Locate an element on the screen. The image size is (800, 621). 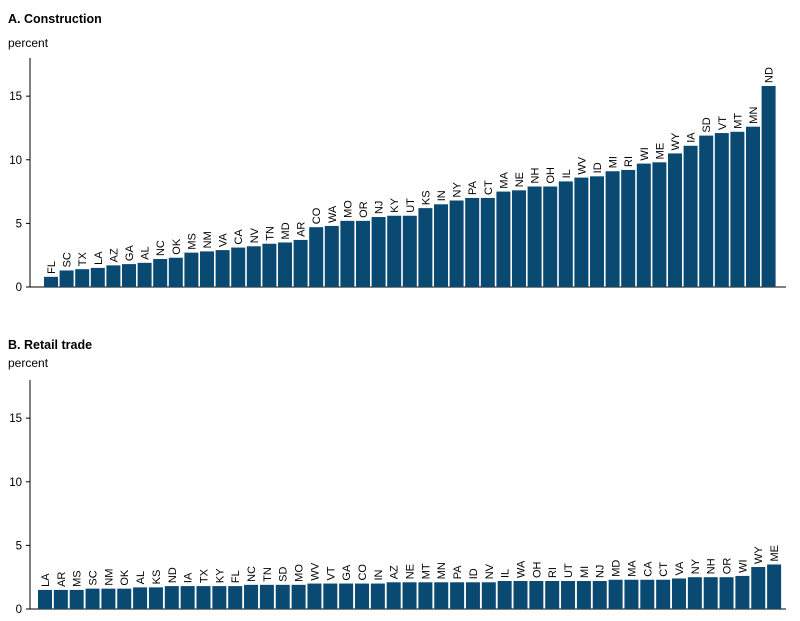
category-label-md: MD is located at coordinates (286, 230).